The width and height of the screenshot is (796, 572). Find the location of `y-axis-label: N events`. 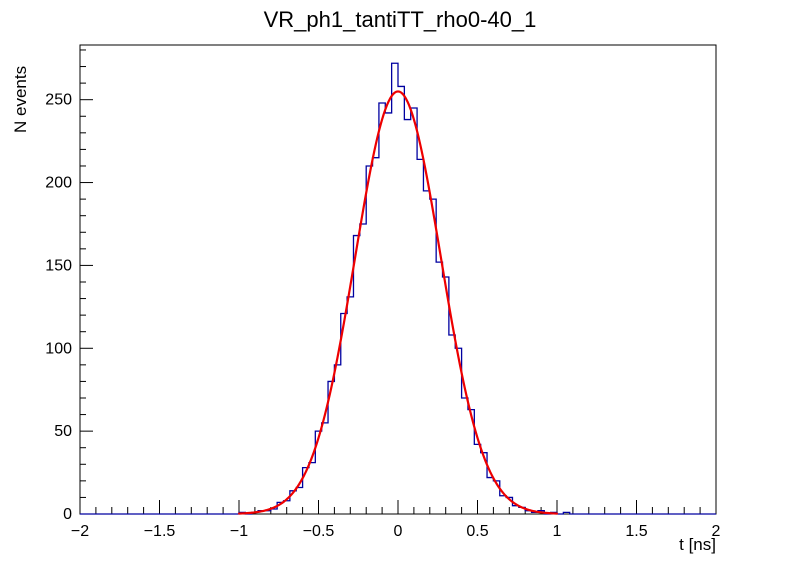

y-axis-label: N events is located at coordinates (20, 99).